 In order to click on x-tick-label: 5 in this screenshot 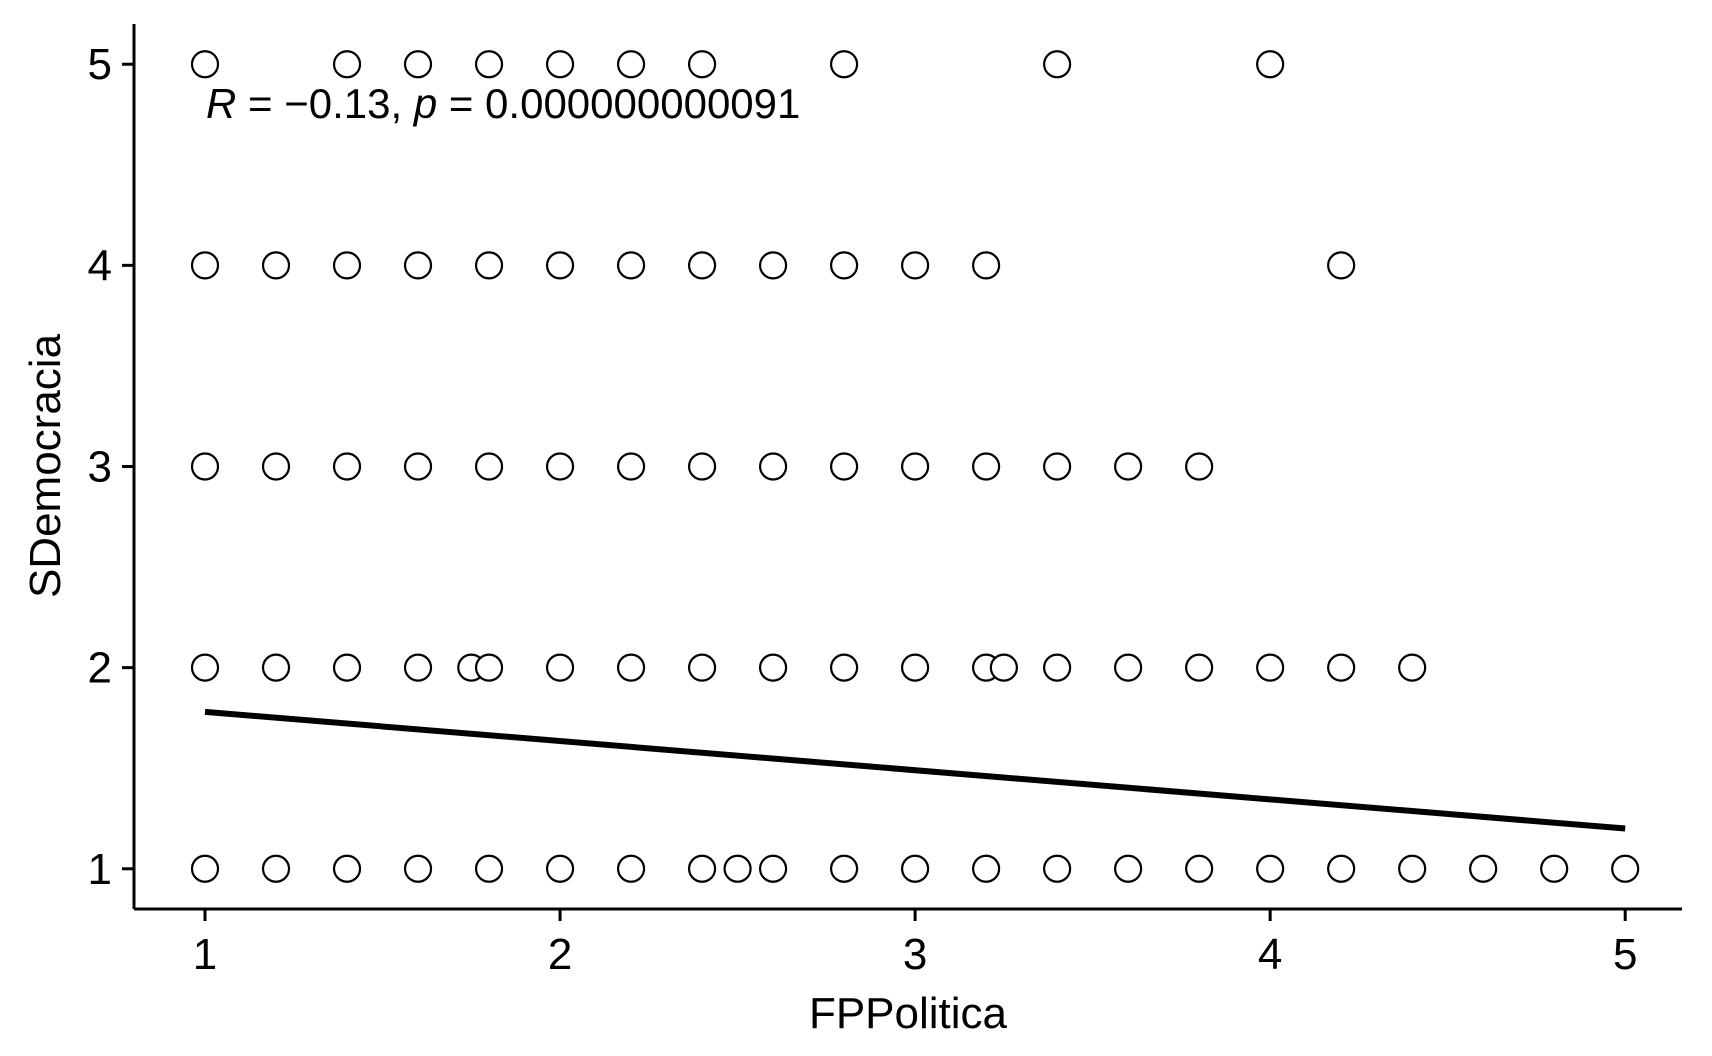, I will do `click(1625, 954)`.